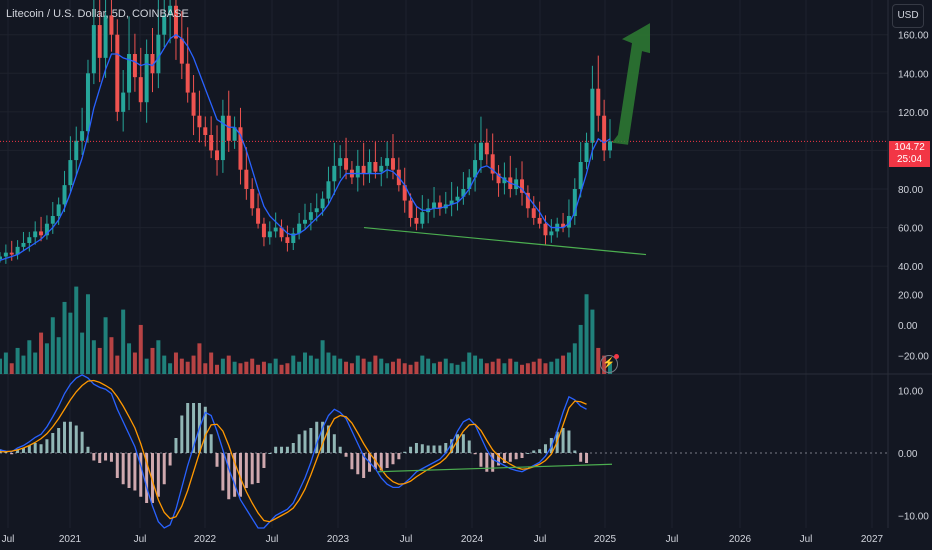  Describe the element at coordinates (472, 539) in the screenshot. I see `time-axis-label: 2024` at that location.